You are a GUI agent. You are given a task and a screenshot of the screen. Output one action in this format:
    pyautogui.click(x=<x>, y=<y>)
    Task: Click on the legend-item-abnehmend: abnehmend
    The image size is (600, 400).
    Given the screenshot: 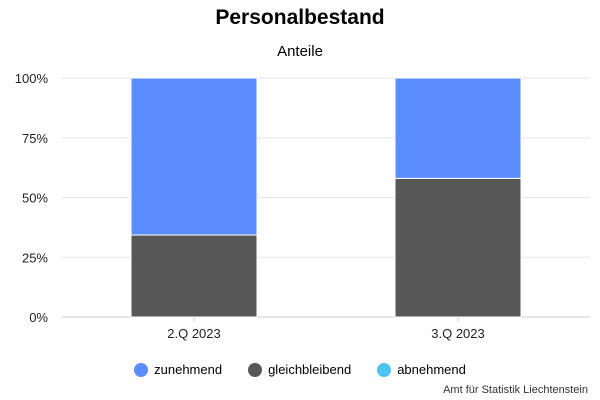 What is the action you would take?
    pyautogui.click(x=421, y=369)
    